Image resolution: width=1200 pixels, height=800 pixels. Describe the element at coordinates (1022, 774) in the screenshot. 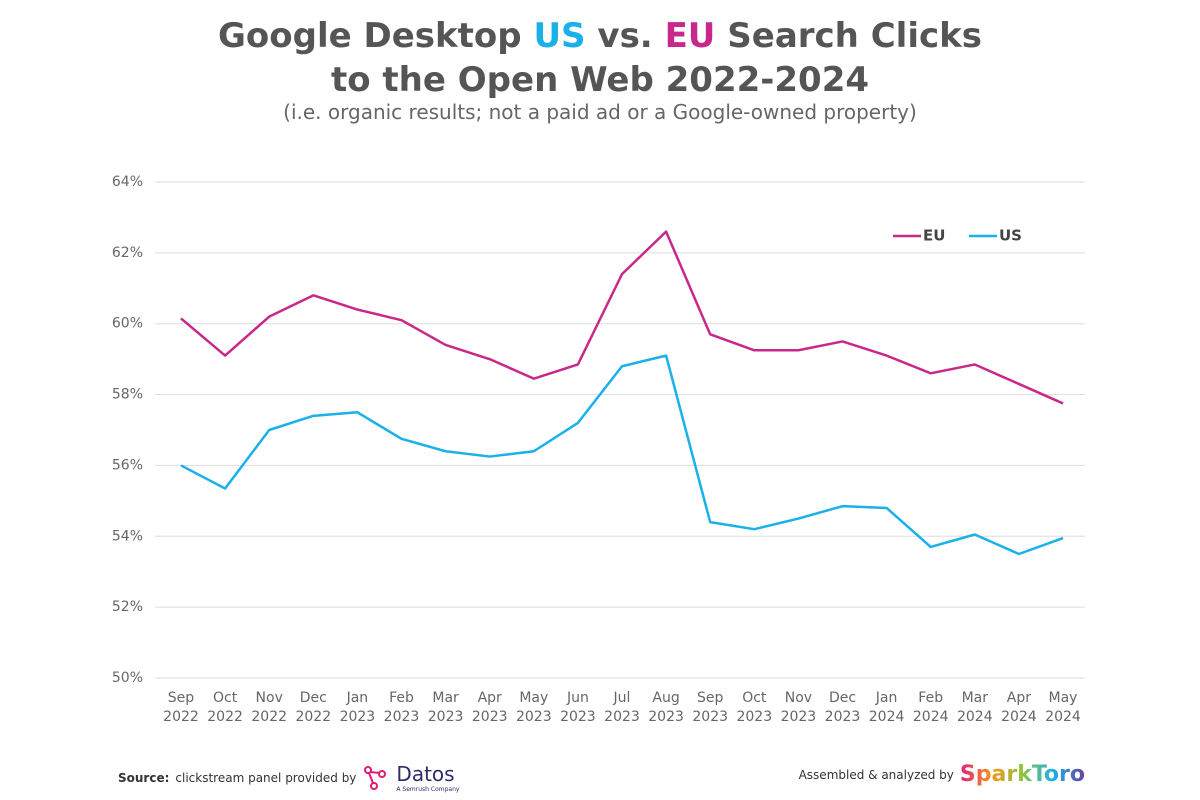

I see `sparktoro-logo: SparkToro` at that location.